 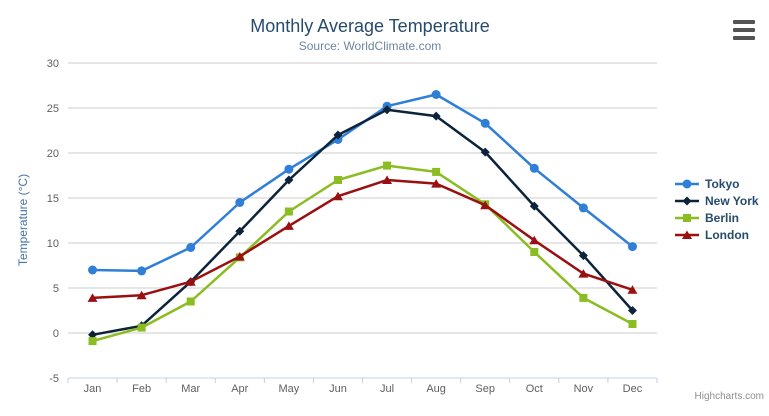 I want to click on x-axis-label: Jan, so click(x=93, y=389).